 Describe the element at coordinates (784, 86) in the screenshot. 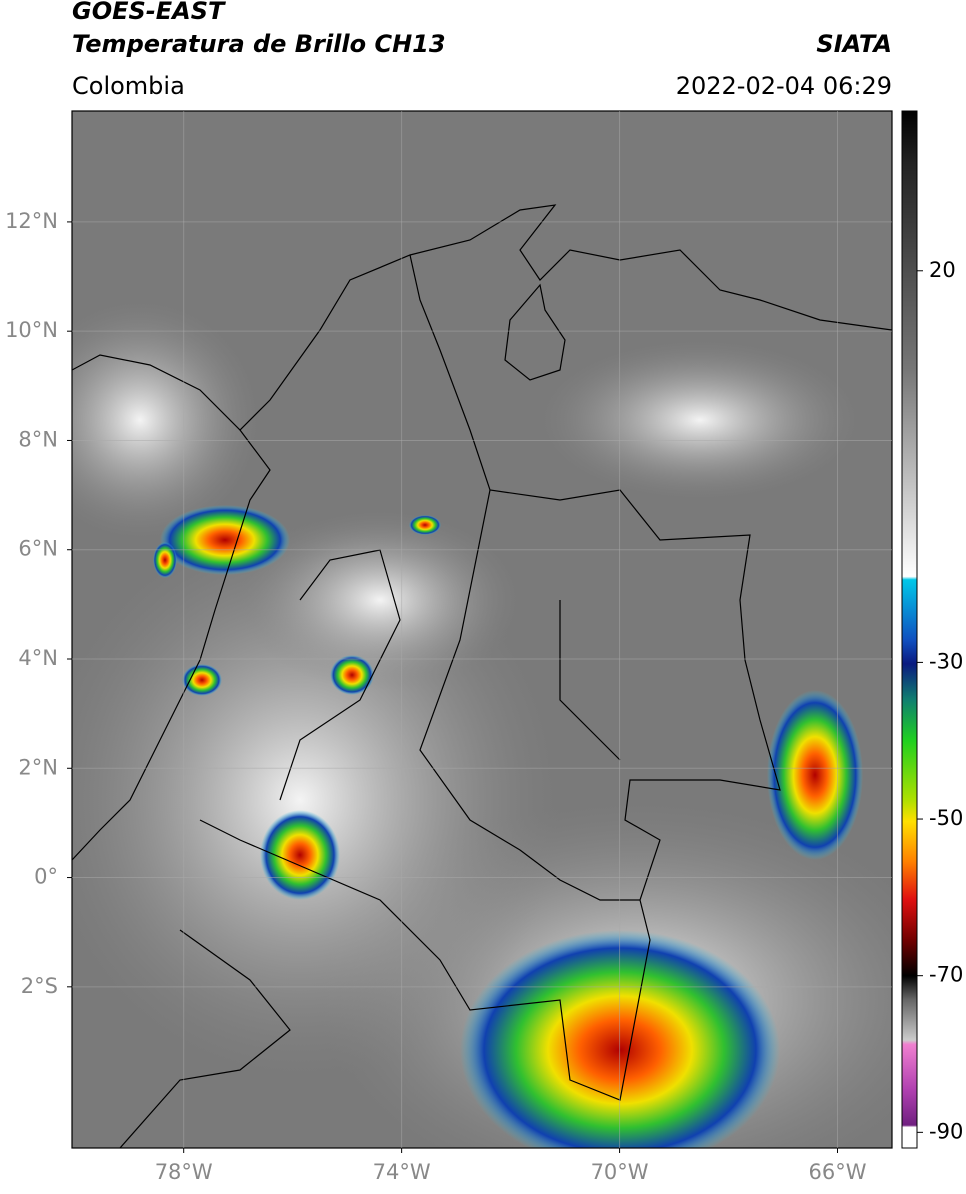

I see `datetime: 2022-02-04 06:29` at that location.